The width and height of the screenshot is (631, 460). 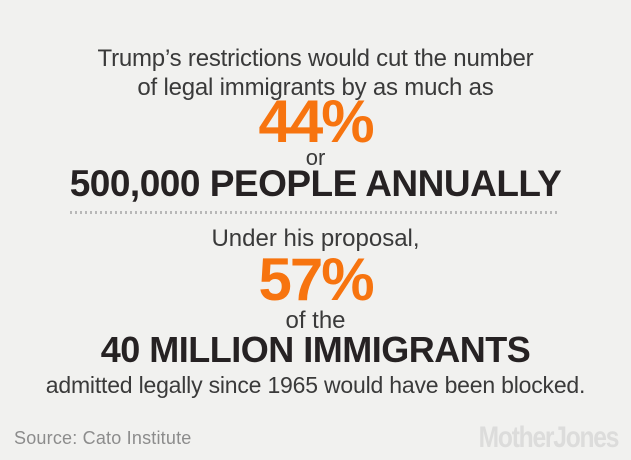 What do you see at coordinates (315, 157) in the screenshot?
I see `connector-or: or` at bounding box center [315, 157].